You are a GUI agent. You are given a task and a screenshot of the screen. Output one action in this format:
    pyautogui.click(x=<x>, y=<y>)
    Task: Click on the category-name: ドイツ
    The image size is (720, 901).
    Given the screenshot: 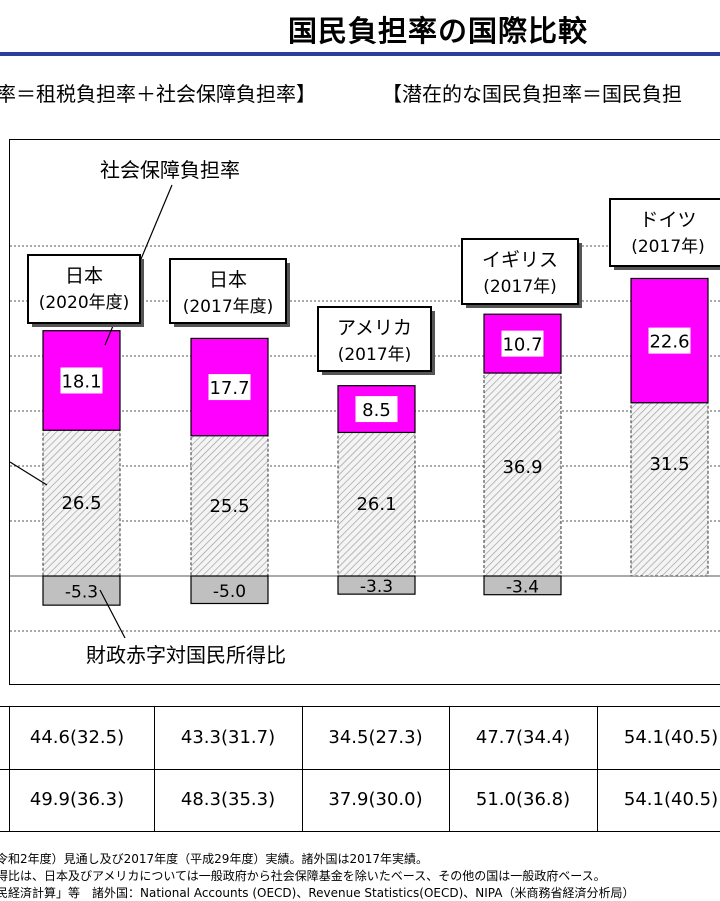 What is the action you would take?
    pyautogui.click(x=667, y=220)
    